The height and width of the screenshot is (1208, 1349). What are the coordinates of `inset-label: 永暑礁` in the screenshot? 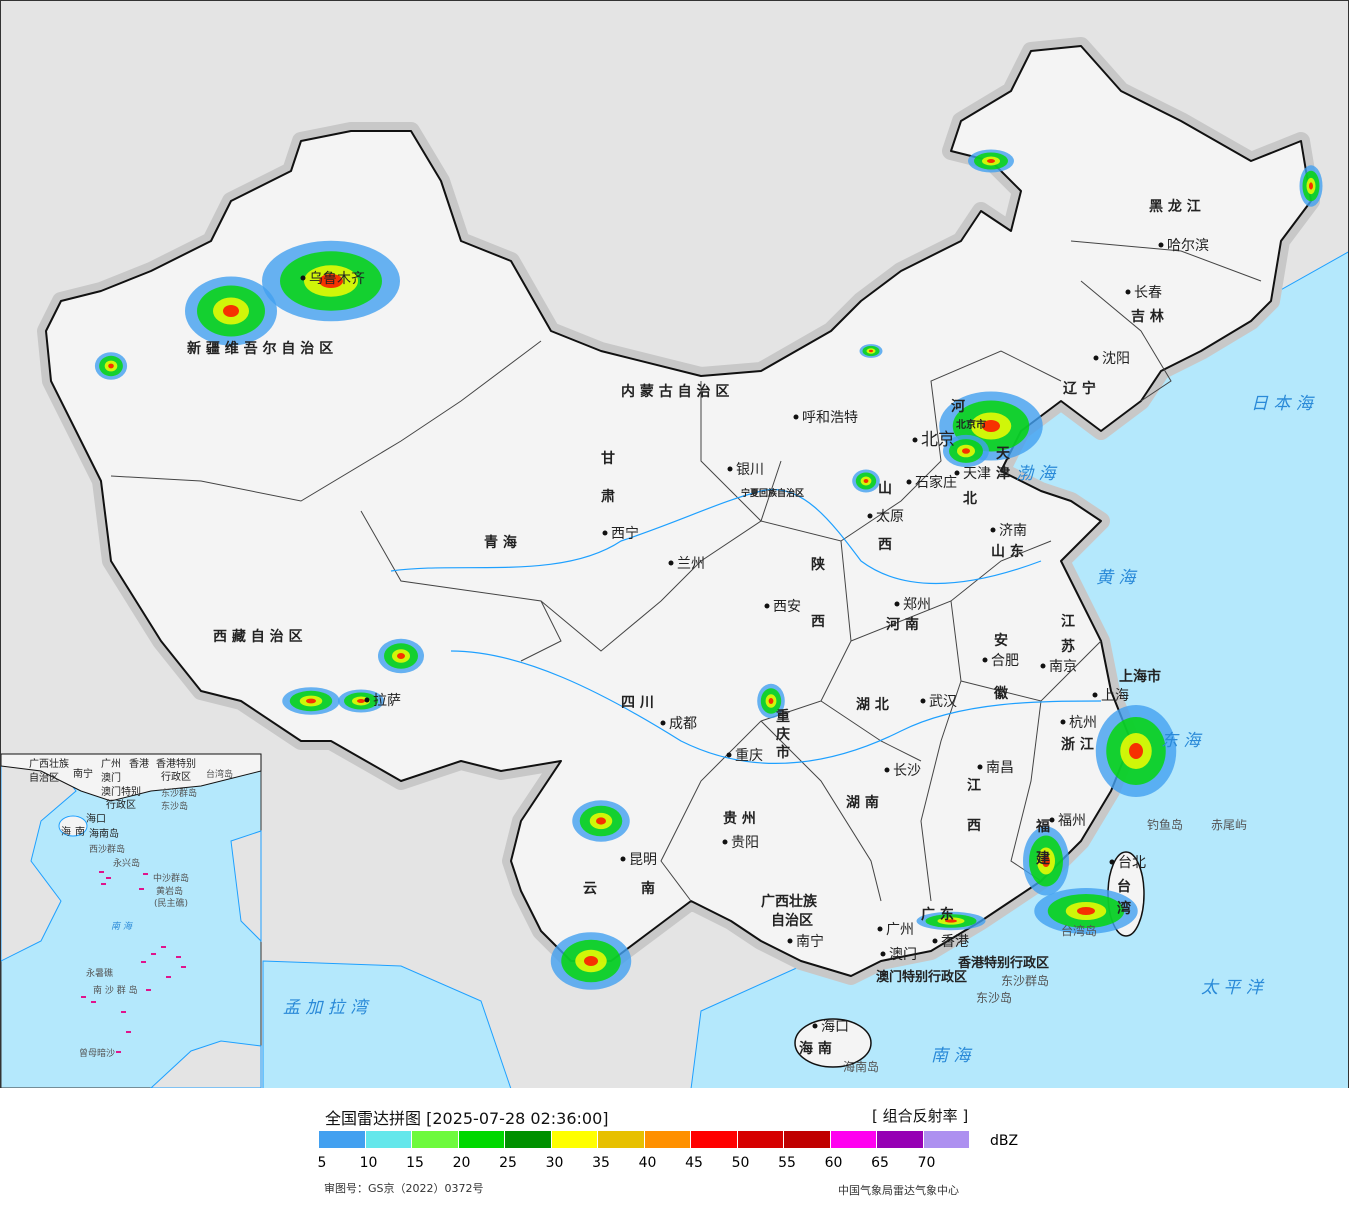 It's located at (99, 973).